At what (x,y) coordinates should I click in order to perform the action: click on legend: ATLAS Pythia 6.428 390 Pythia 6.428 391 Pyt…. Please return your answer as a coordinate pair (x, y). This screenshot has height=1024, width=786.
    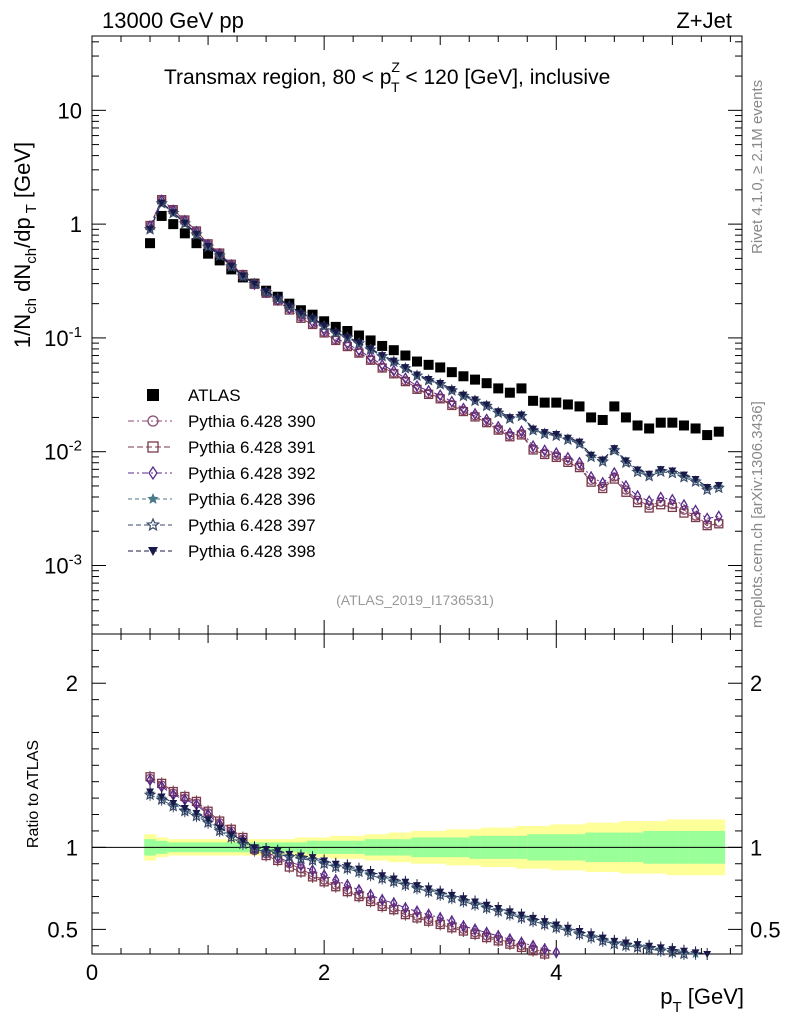
    Looking at the image, I should click on (222, 473).